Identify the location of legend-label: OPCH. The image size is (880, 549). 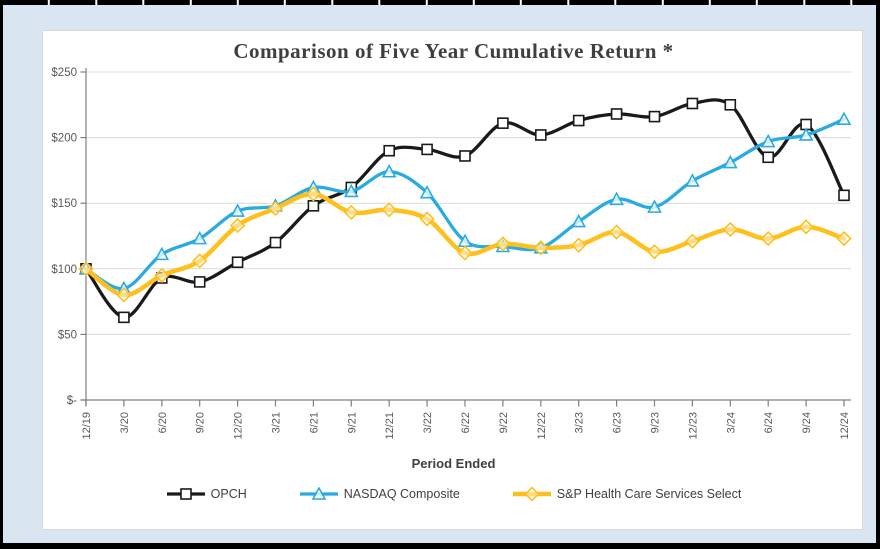
(228, 494).